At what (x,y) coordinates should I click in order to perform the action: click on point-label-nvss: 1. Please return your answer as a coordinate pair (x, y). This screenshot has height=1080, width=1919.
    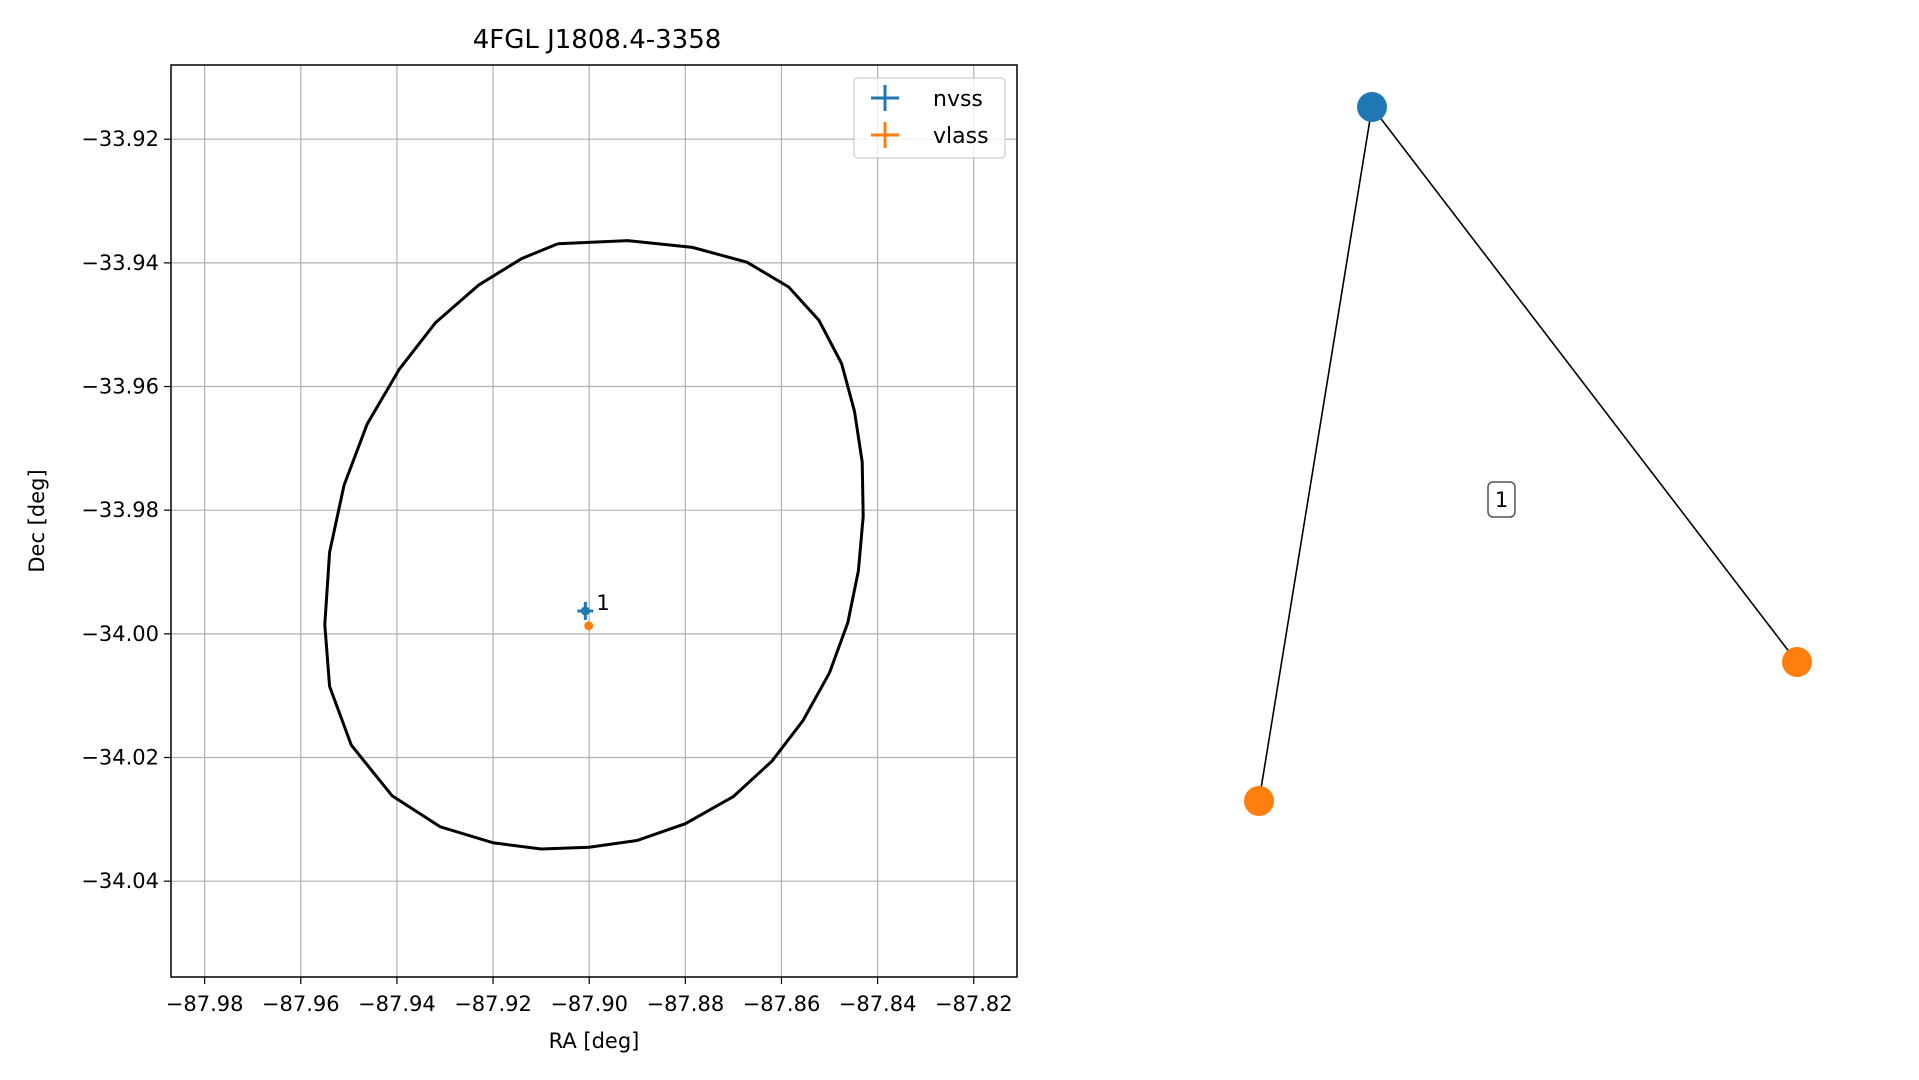
    Looking at the image, I should click on (602, 603).